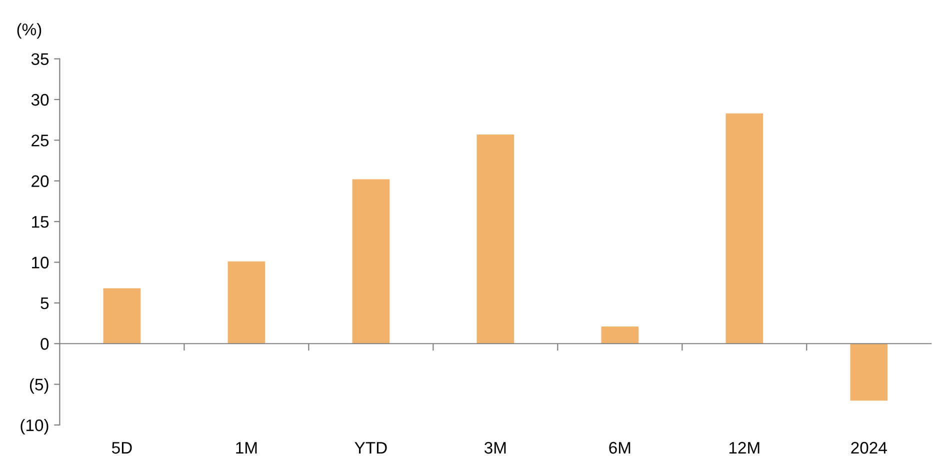 Image resolution: width=933 pixels, height=456 pixels. Describe the element at coordinates (29, 31) in the screenshot. I see `y-axis-title: (%)` at that location.